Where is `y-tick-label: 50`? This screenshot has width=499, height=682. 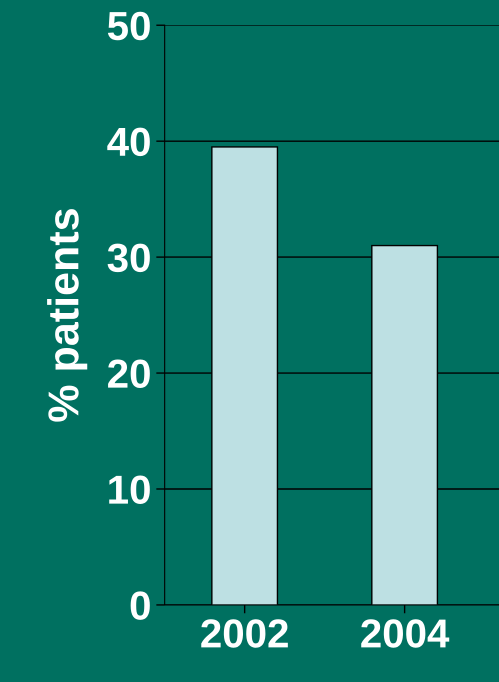
y-tick-label: 50 is located at coordinates (129, 26).